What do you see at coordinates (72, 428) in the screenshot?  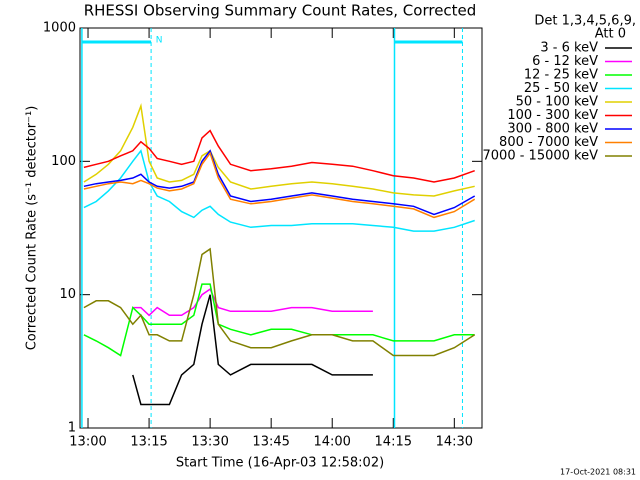 I see `y-tick-label: 1` at bounding box center [72, 428].